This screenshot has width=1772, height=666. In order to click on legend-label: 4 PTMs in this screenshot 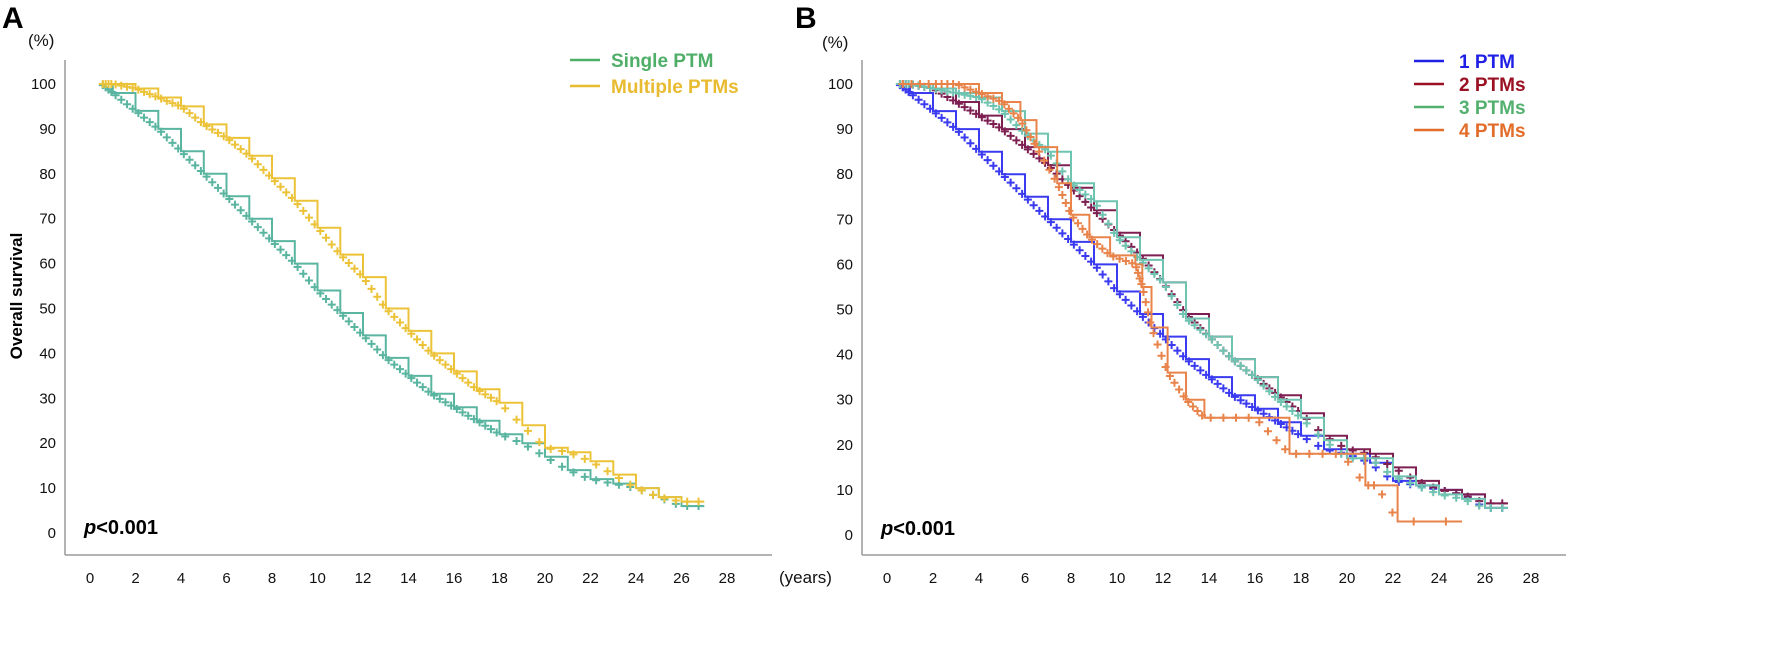, I will do `click(1492, 131)`.